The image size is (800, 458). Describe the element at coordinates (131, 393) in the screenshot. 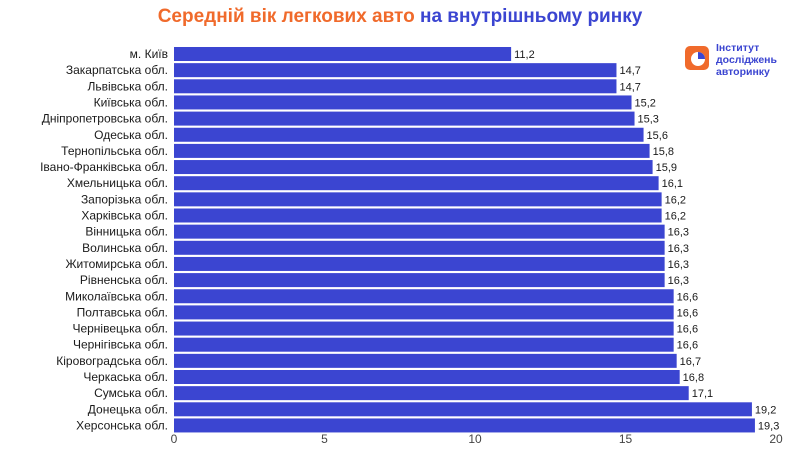

I see `category-label: Сумська обл.` at that location.